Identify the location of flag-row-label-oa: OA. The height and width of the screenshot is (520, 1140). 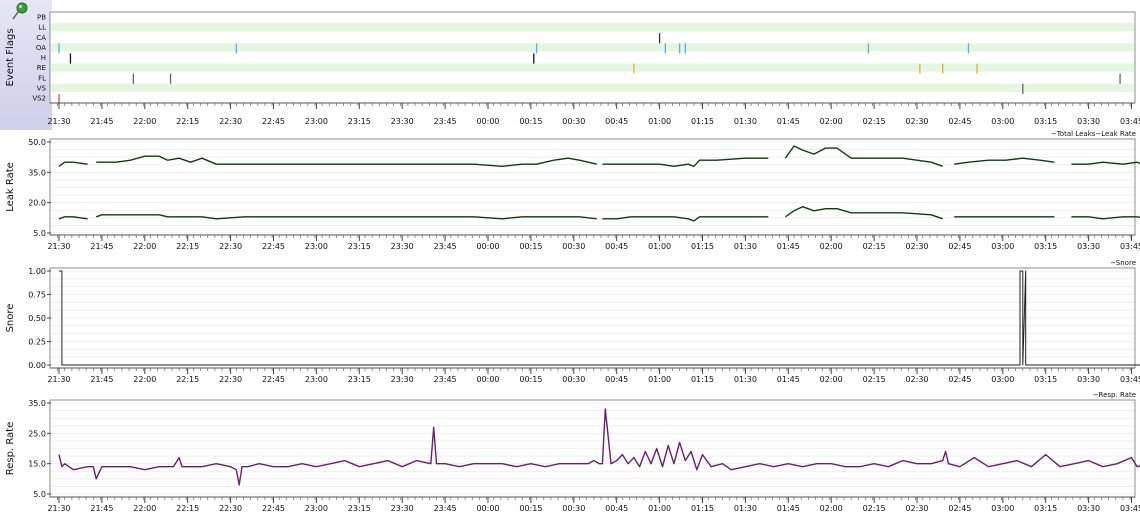
(41, 48).